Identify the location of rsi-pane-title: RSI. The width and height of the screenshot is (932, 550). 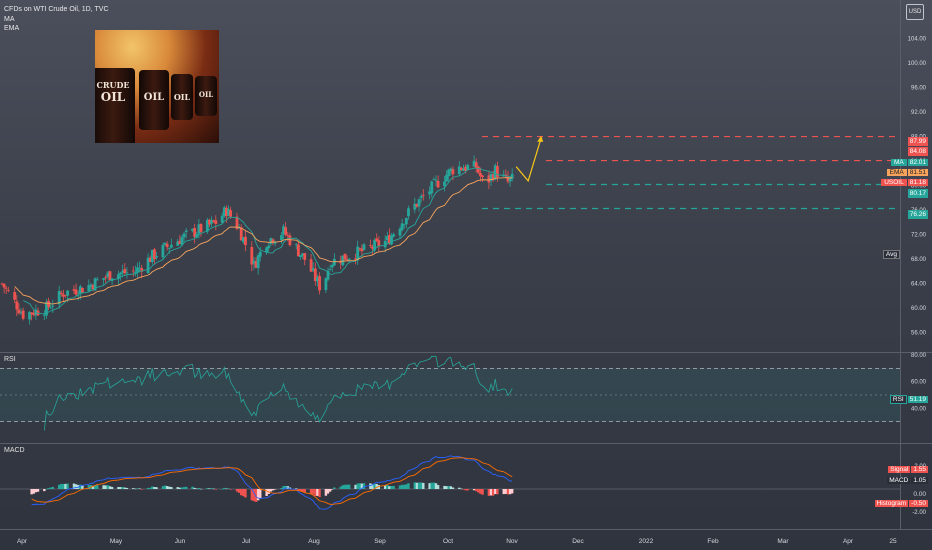
(10, 359).